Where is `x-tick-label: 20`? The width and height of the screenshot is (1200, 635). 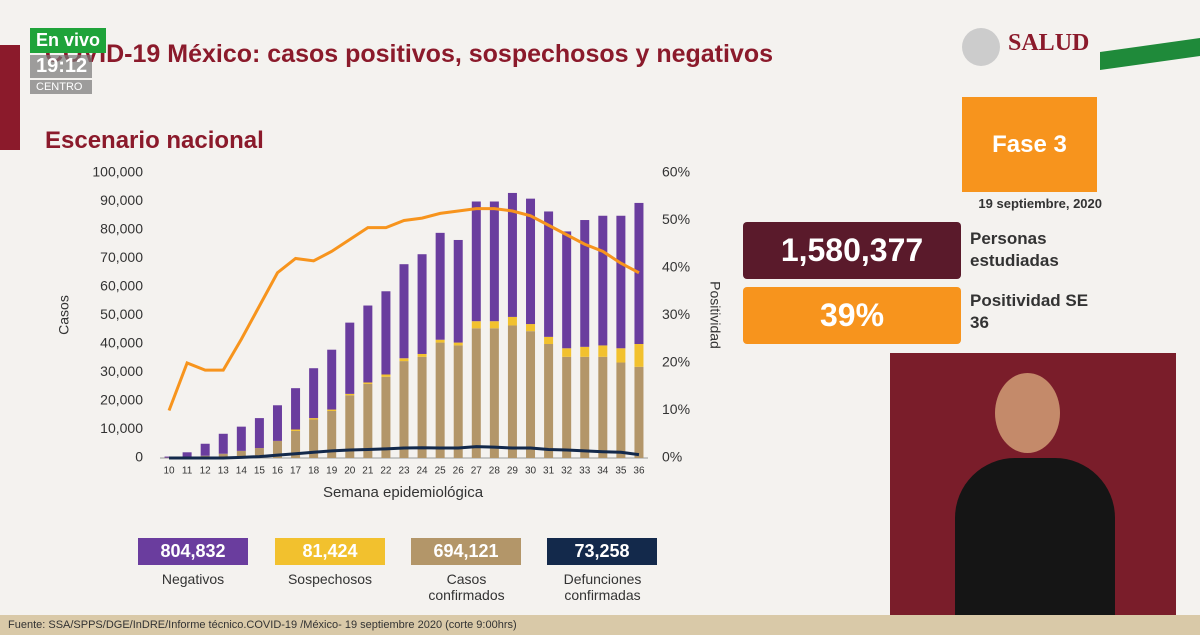
x-tick-label: 20 is located at coordinates (350, 471).